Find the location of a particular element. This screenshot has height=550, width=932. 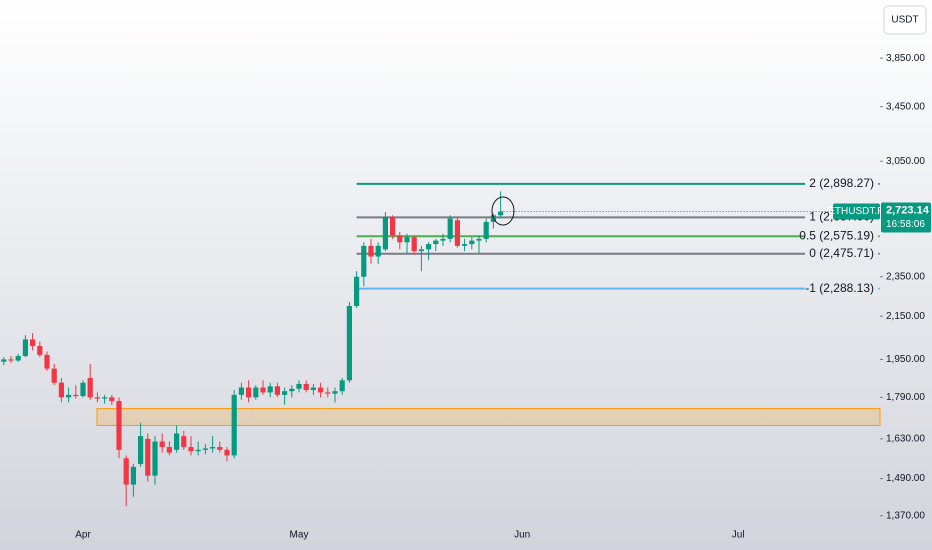

fib-level-label: 0 (2,475.71) is located at coordinates (841, 253).